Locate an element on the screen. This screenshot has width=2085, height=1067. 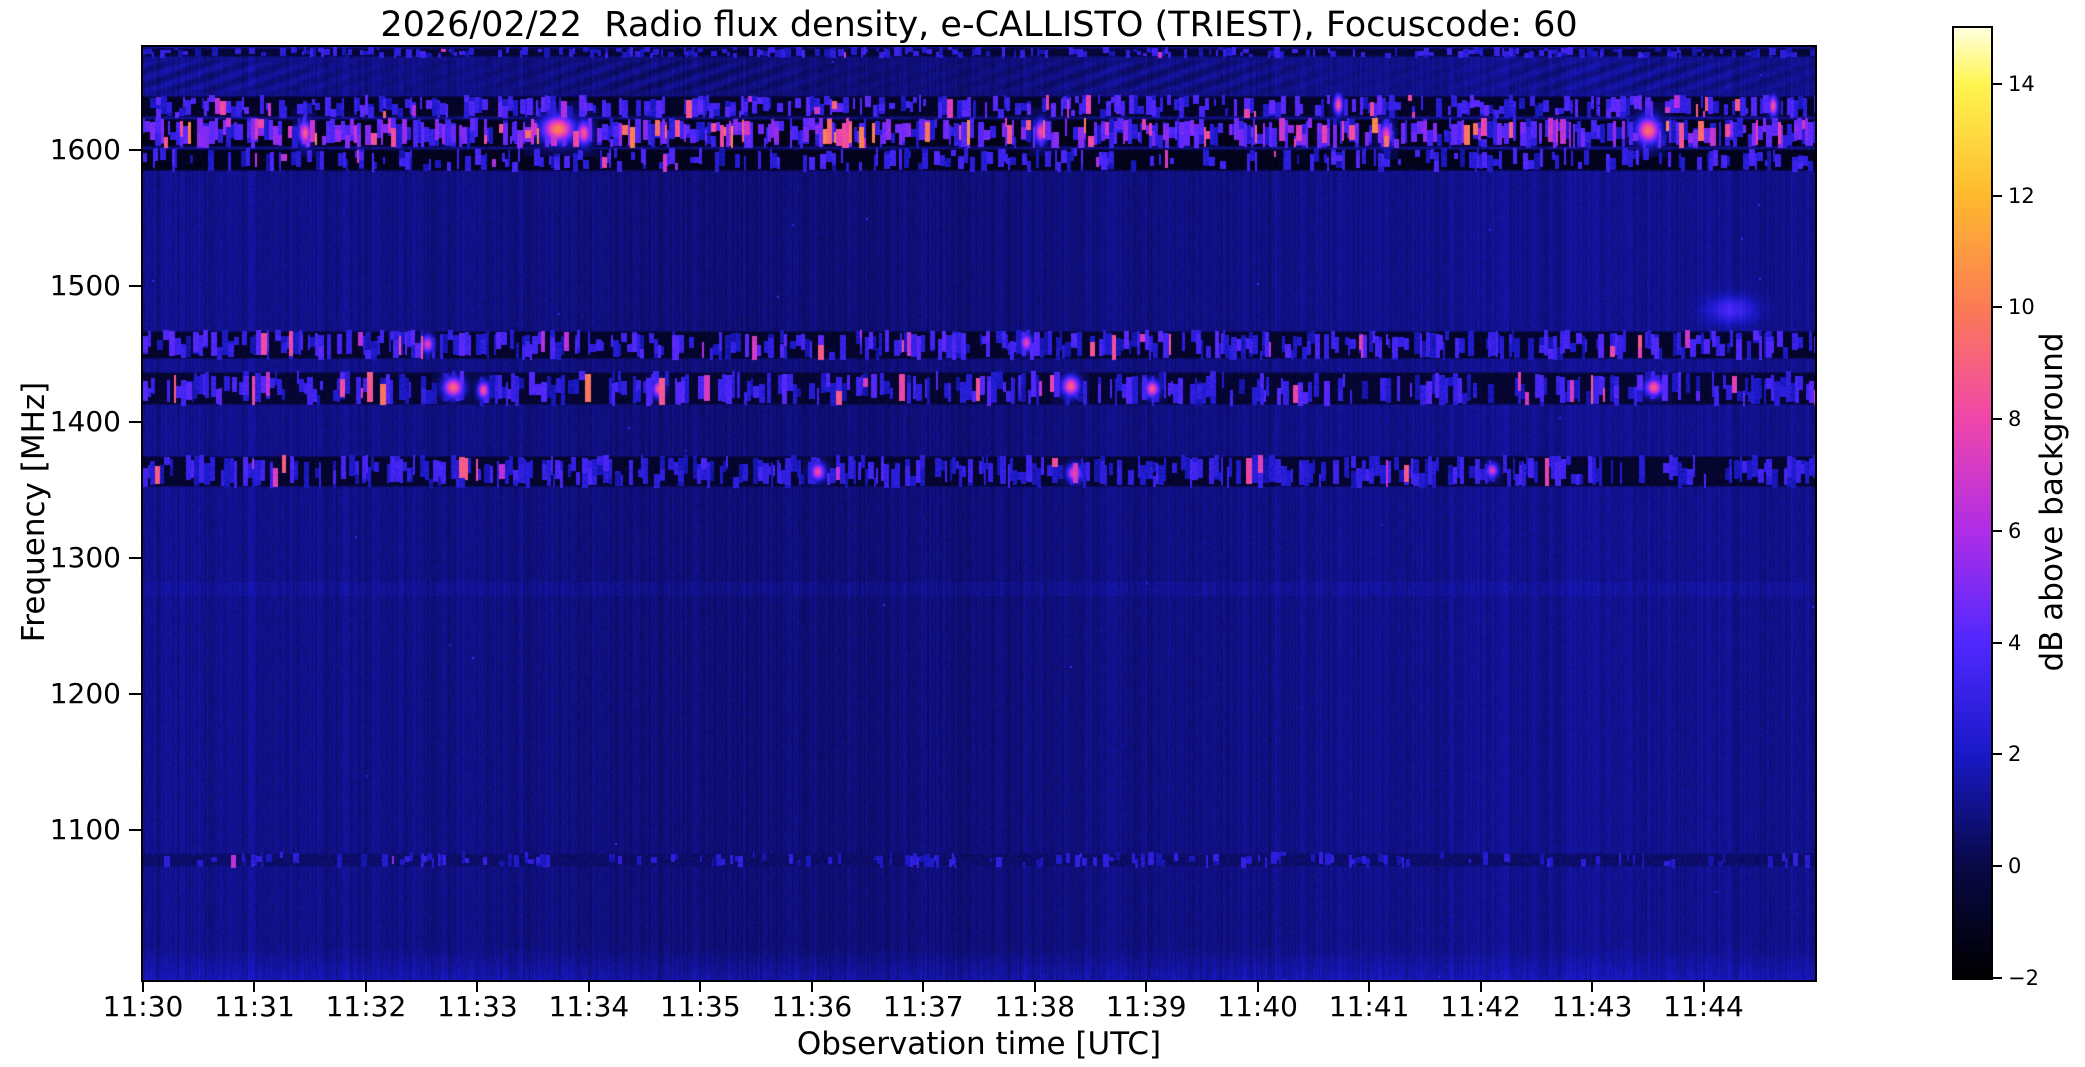
colorbar-tick-label: 4 is located at coordinates (2015, 642).